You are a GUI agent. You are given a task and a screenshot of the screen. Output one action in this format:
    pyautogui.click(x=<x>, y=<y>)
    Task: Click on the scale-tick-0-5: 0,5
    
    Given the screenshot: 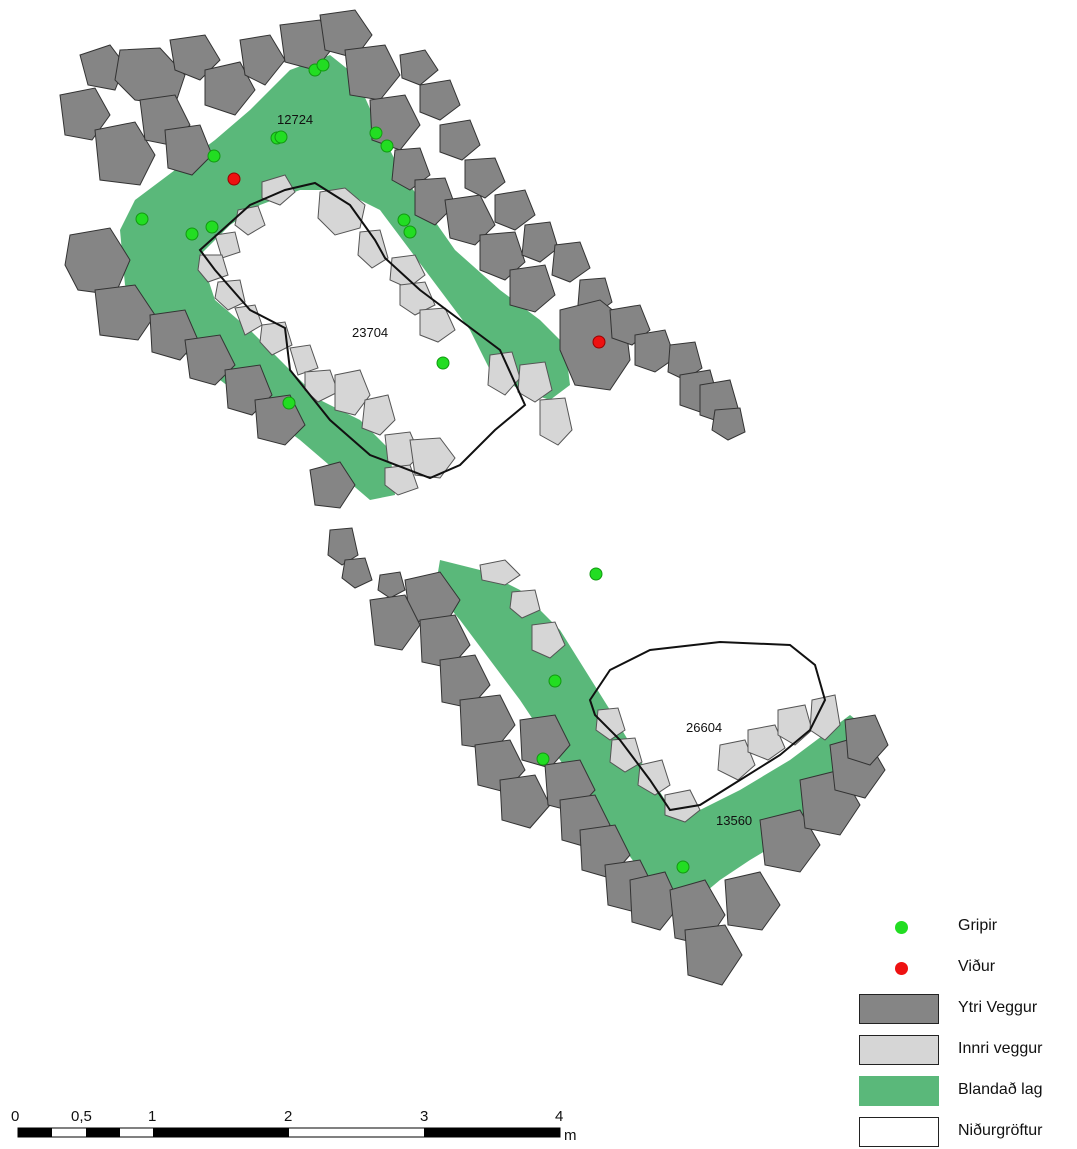 What is the action you would take?
    pyautogui.click(x=81, y=1116)
    